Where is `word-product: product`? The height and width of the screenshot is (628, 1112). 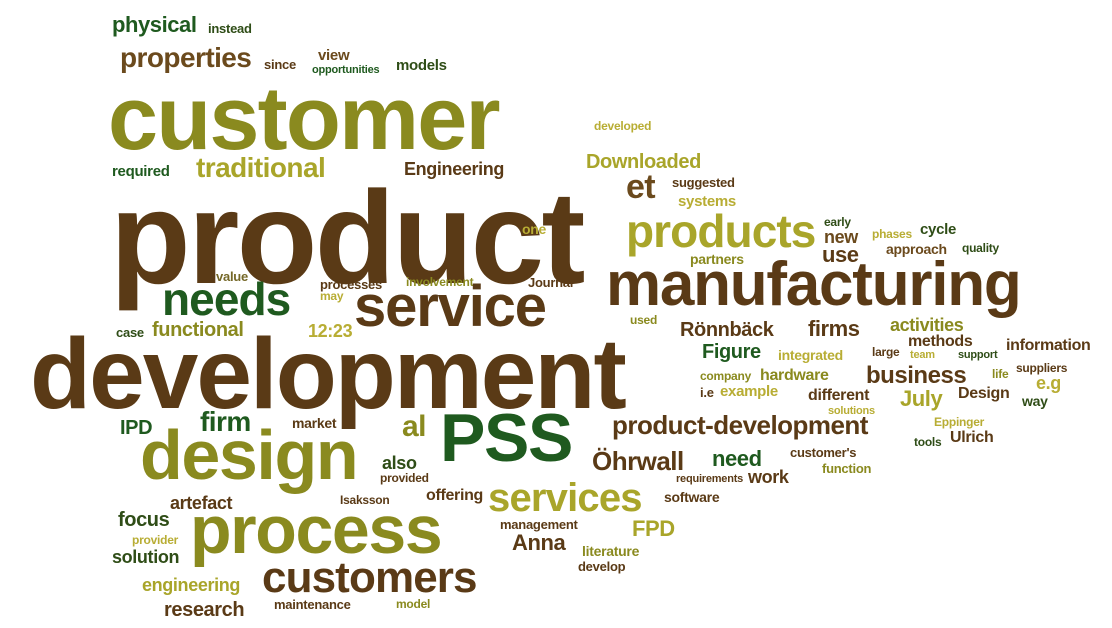 word-product: product is located at coordinates (347, 237).